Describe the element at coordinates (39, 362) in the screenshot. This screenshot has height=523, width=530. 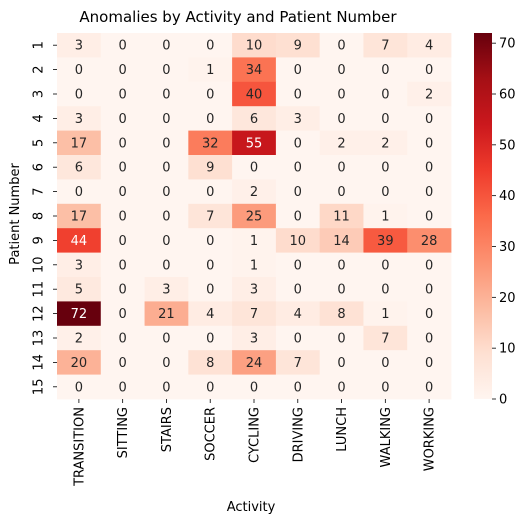
I see `y-tick-label: 14` at that location.